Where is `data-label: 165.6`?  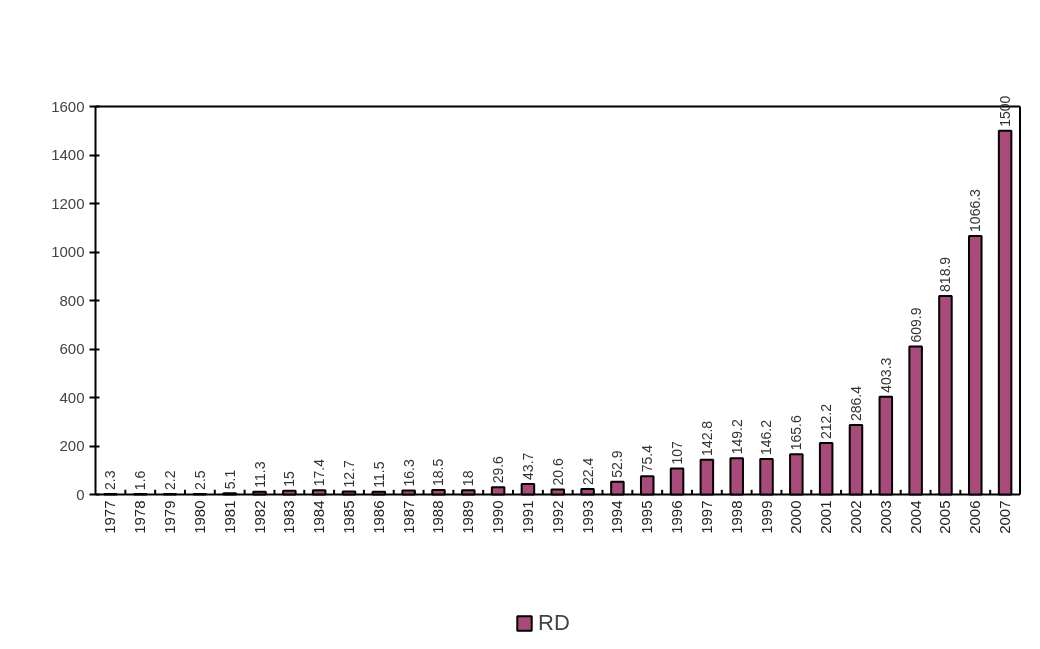 data-label: 165.6 is located at coordinates (796, 433).